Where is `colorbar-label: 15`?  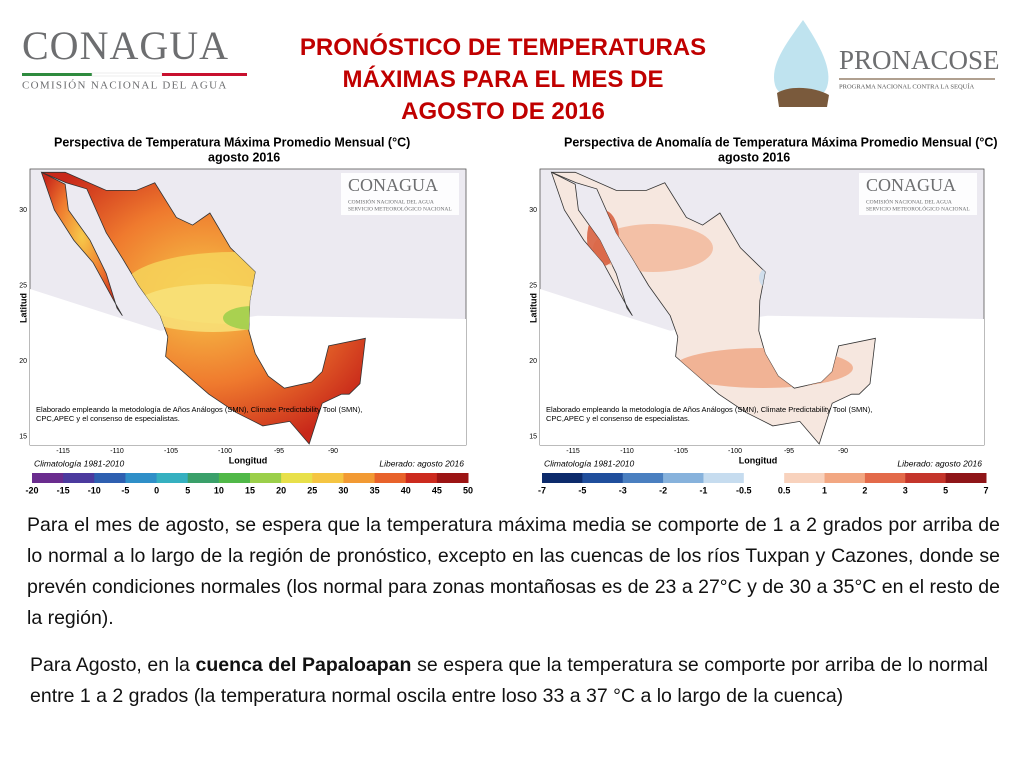
colorbar-label: 15 is located at coordinates (250, 490).